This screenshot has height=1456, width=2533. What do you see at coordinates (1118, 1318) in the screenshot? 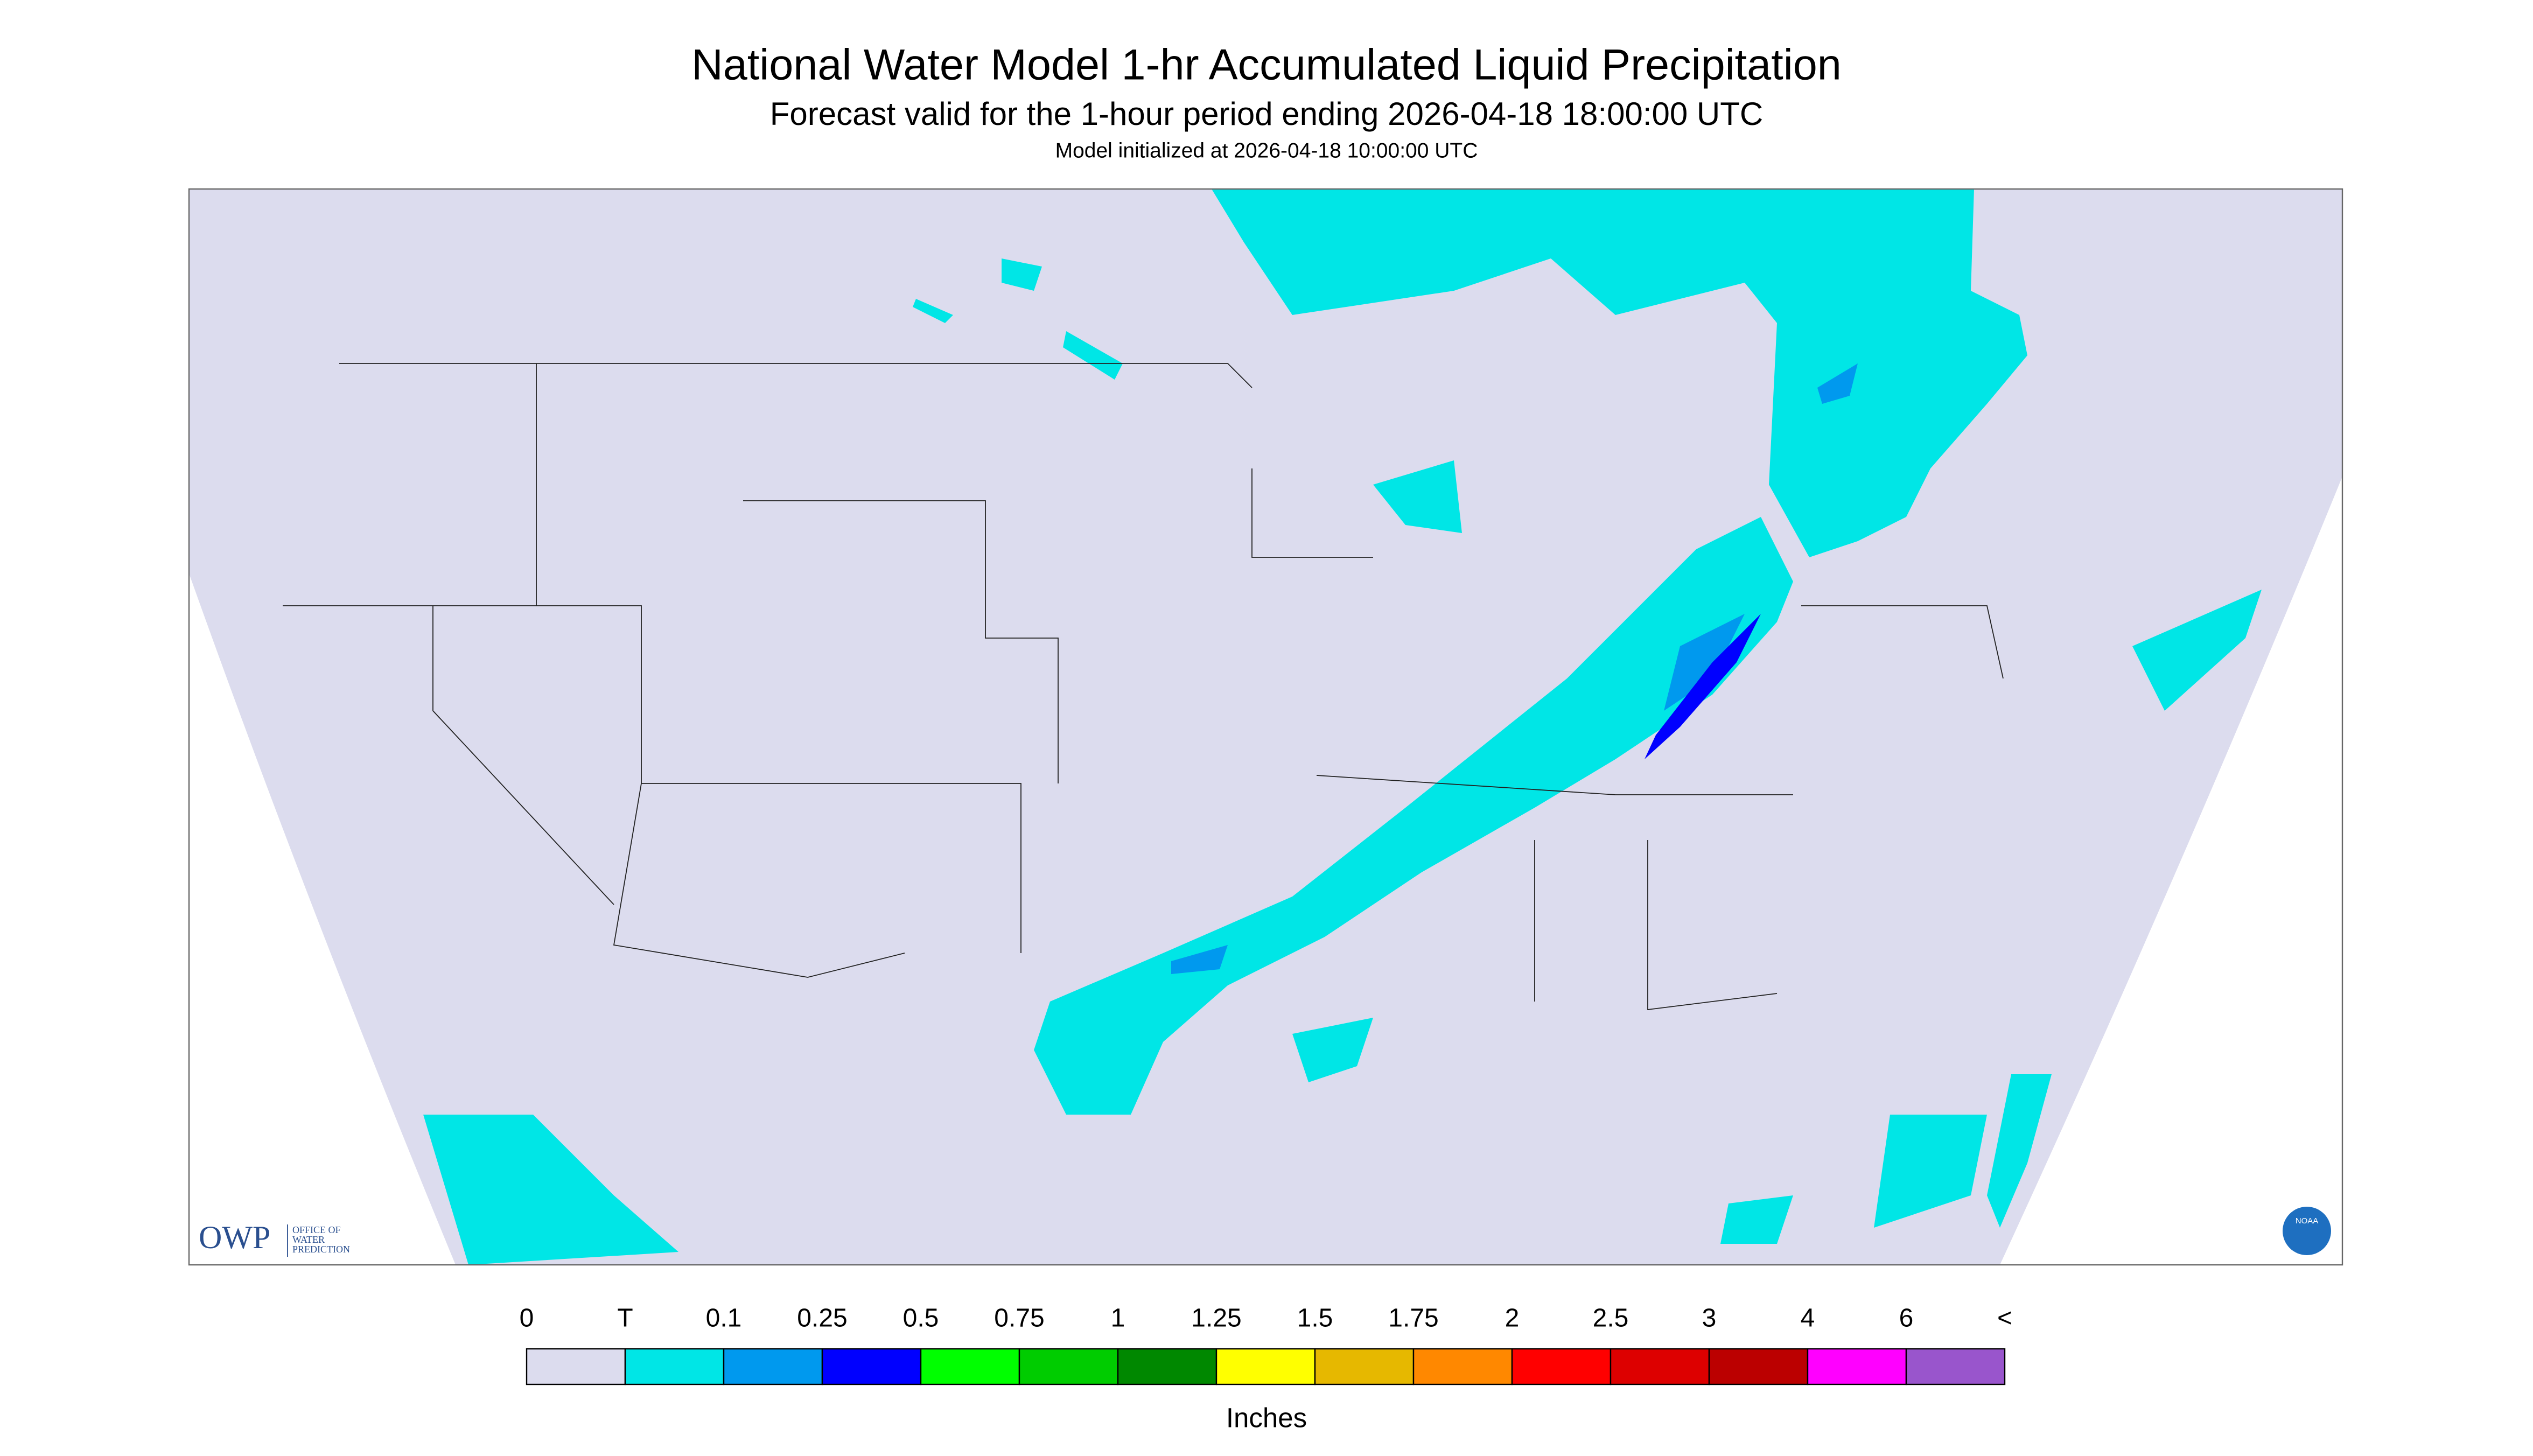
I see `legend-label: 1` at bounding box center [1118, 1318].